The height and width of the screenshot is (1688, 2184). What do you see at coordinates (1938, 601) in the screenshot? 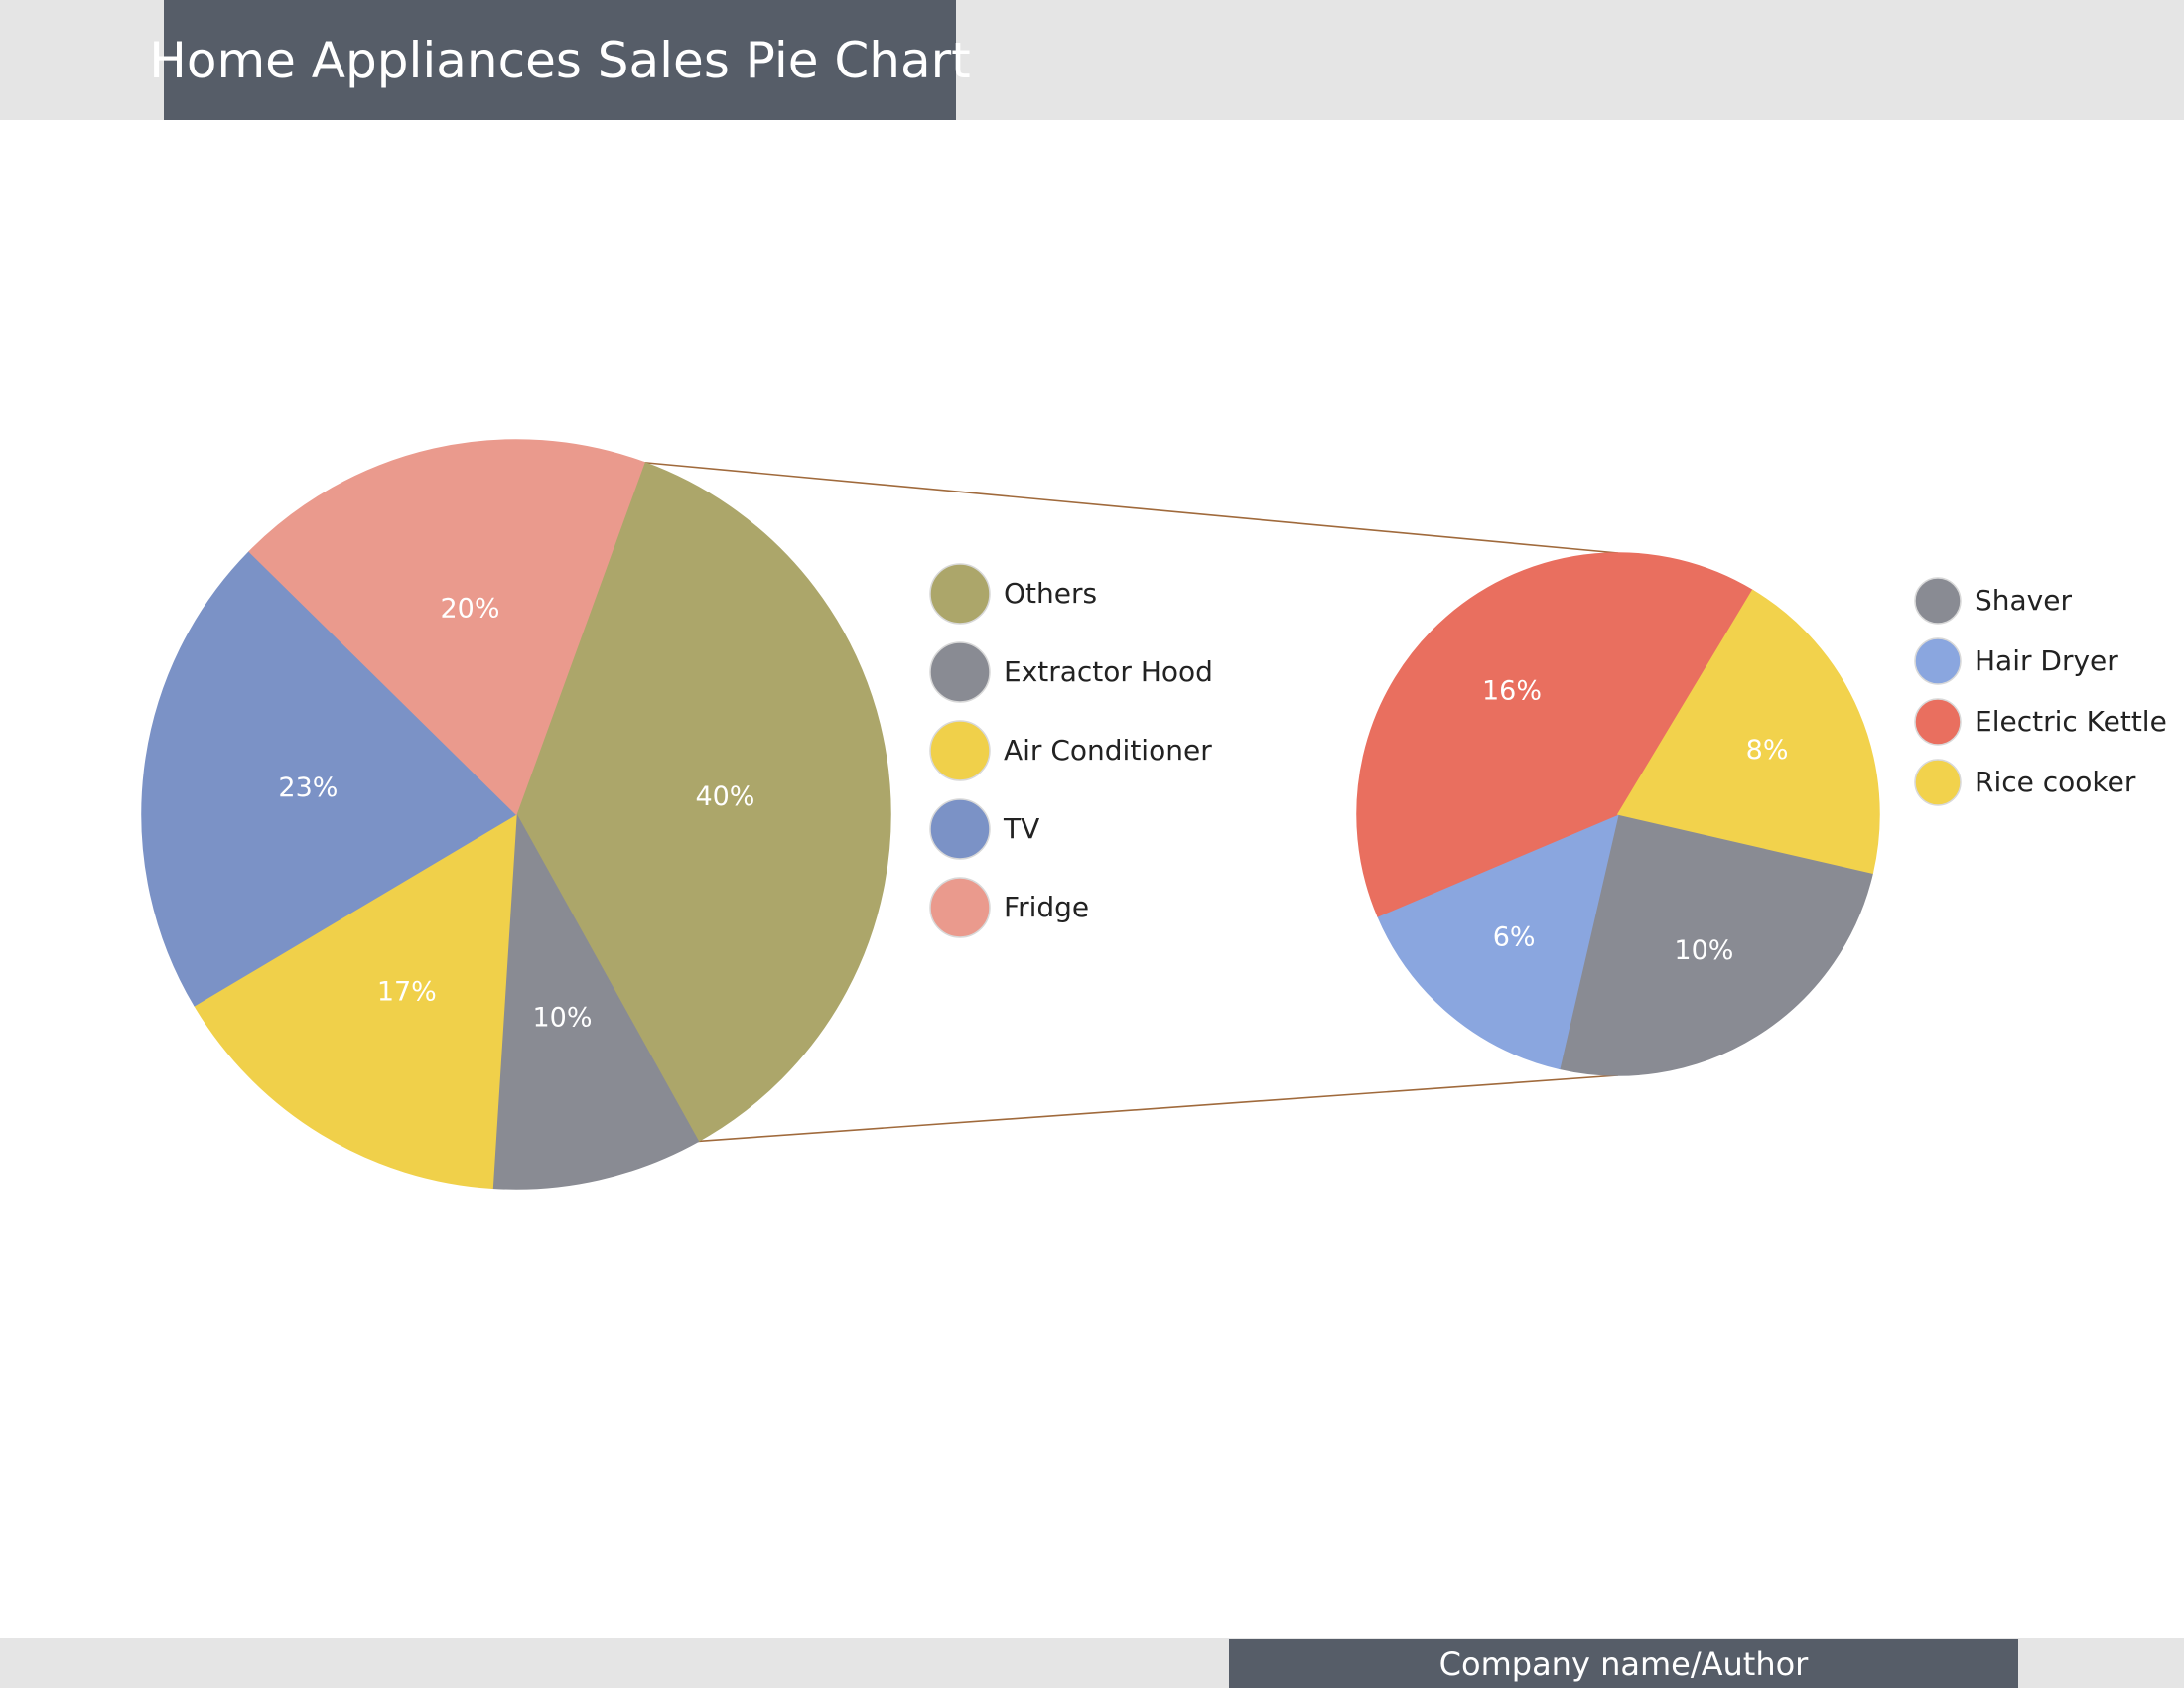
I see `legend-swatch-shaver` at bounding box center [1938, 601].